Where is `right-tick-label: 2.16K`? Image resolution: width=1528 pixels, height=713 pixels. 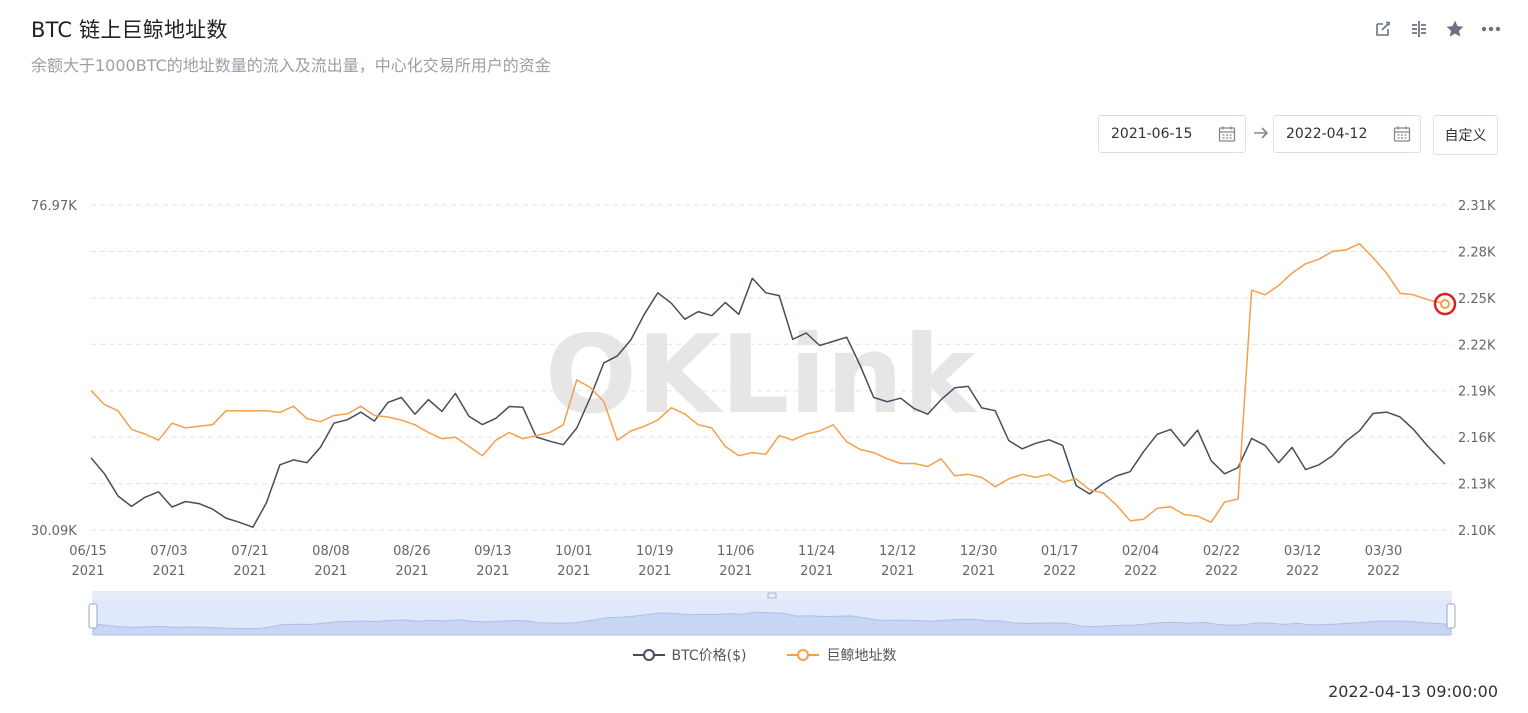 right-tick-label: 2.16K is located at coordinates (1477, 438).